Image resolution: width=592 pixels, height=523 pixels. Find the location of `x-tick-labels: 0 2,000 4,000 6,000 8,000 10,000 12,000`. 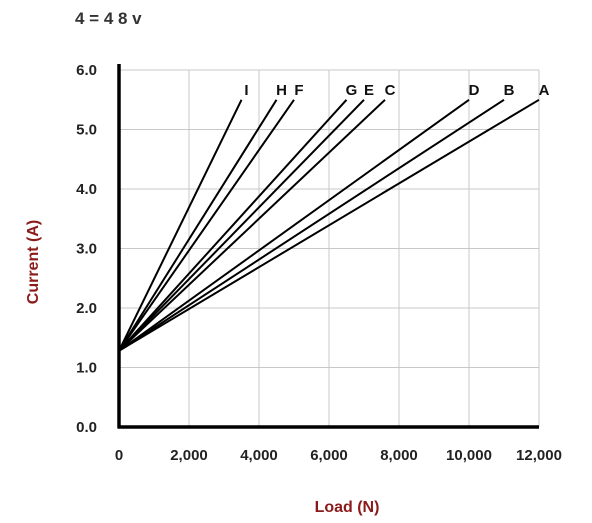

x-tick-labels: 0 2,000 4,000 6,000 8,000 10,000 12,000 is located at coordinates (338, 455).